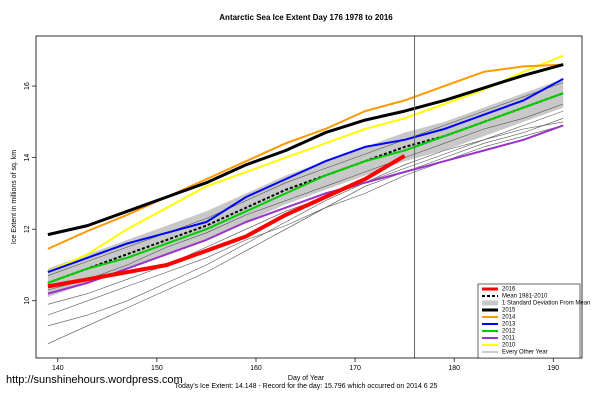 This screenshot has width=601, height=400. What do you see at coordinates (157, 368) in the screenshot?
I see `x-tick-label: 150` at bounding box center [157, 368].